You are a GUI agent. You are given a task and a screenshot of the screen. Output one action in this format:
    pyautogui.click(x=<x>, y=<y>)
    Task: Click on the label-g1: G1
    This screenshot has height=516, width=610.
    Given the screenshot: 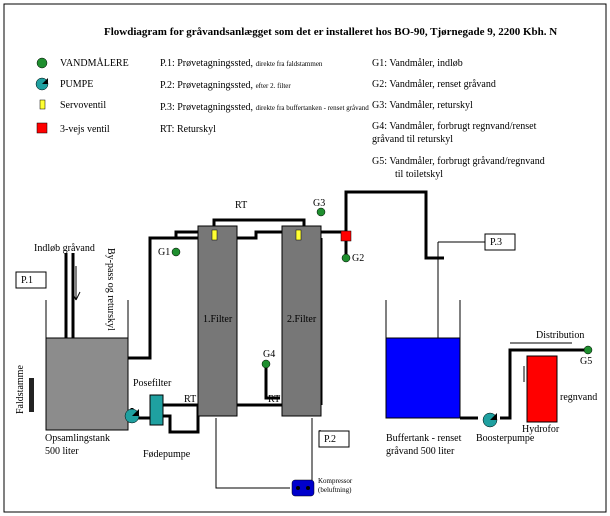 What is the action you would take?
    pyautogui.click(x=164, y=252)
    